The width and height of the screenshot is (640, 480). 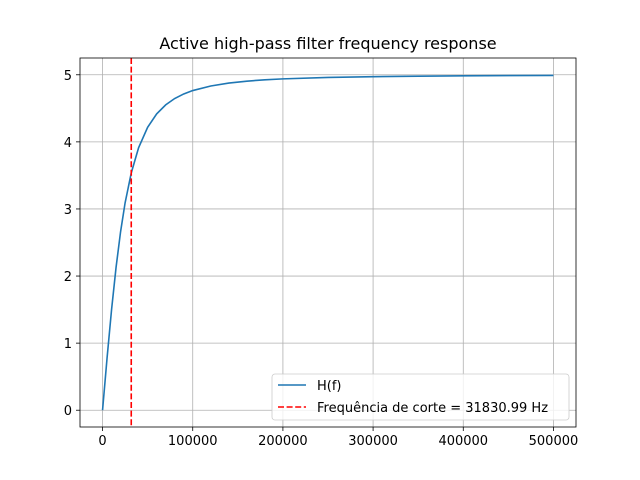 What do you see at coordinates (68, 210) in the screenshot?
I see `y-tick-label: 3` at bounding box center [68, 210].